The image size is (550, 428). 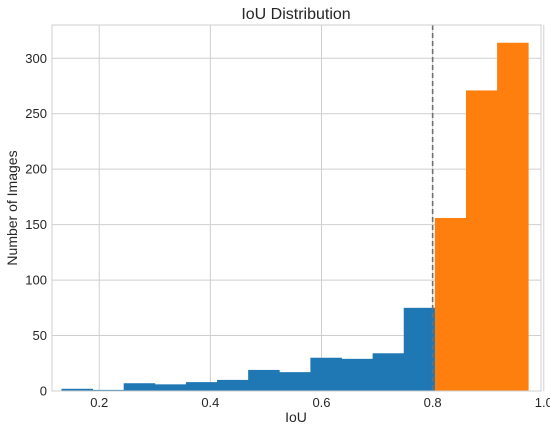 What do you see at coordinates (210, 402) in the screenshot?
I see `x-tick-label: 0.4` at bounding box center [210, 402].